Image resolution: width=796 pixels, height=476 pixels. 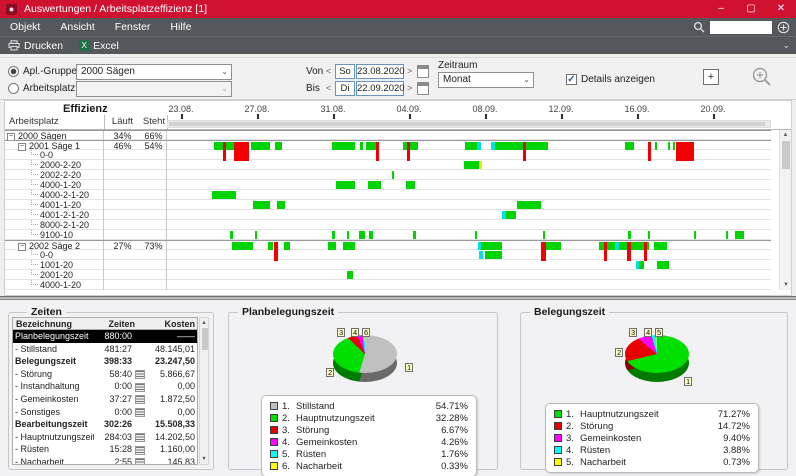 I want to click on von-calendar-icon, so click(x=423, y=71).